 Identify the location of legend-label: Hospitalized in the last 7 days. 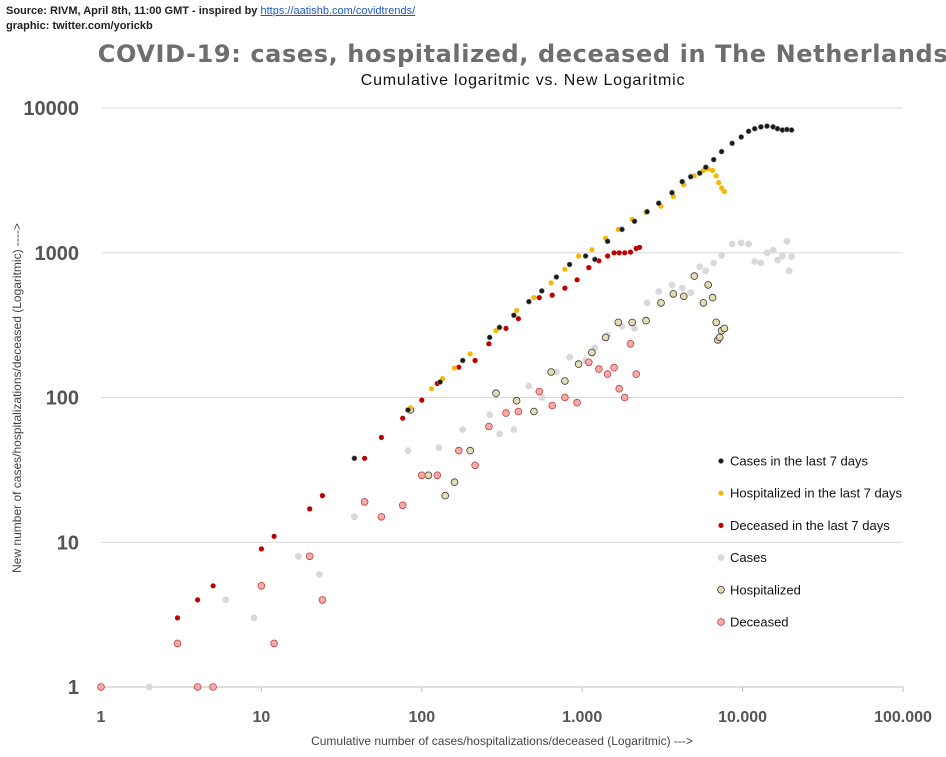
(816, 493).